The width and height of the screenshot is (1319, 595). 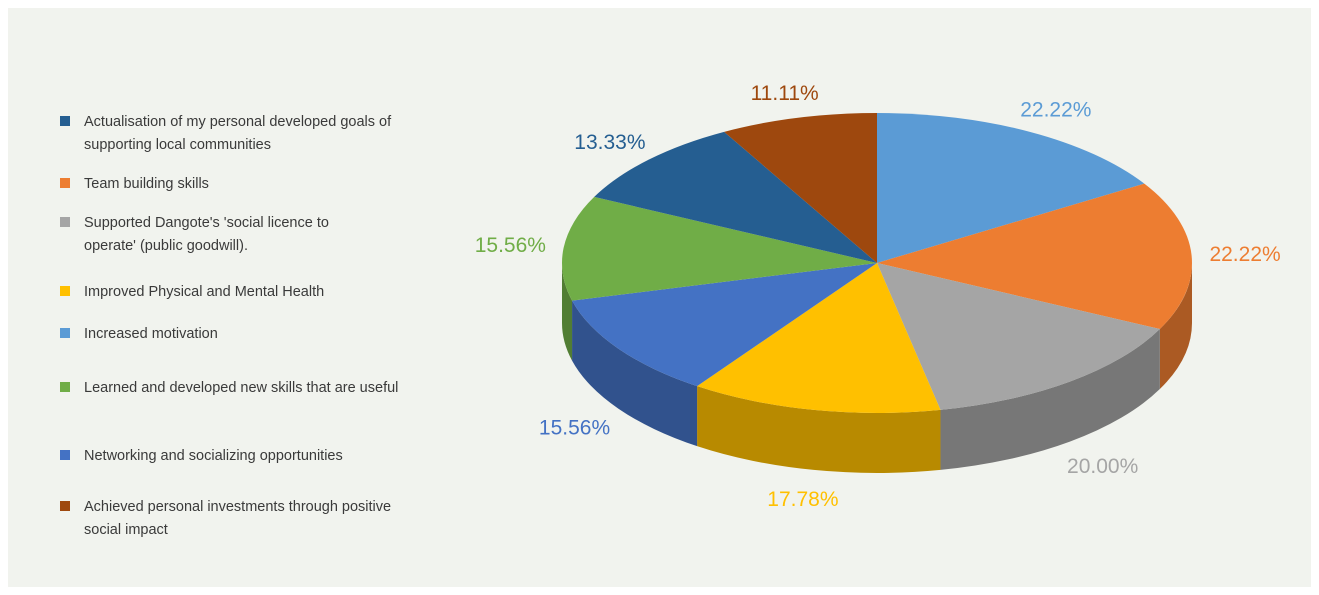 What do you see at coordinates (510, 245) in the screenshot?
I see `data-label-5: 15.56%` at bounding box center [510, 245].